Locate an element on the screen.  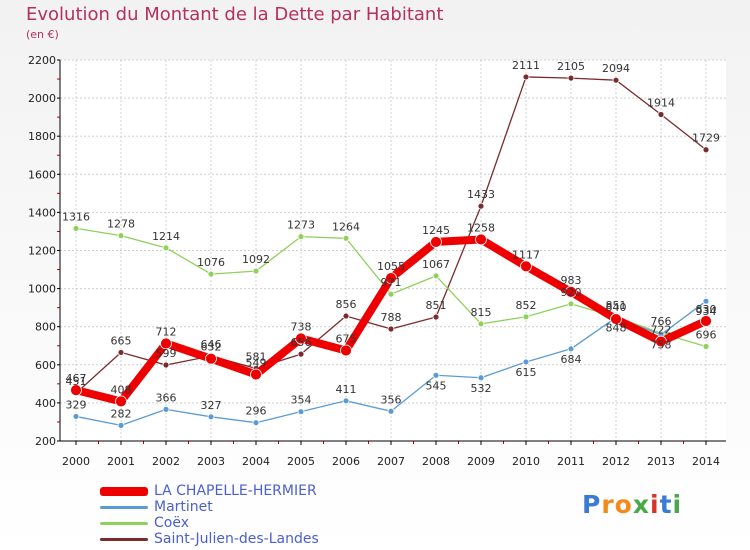
proxiti-logo: Proxiti is located at coordinates (632, 504).